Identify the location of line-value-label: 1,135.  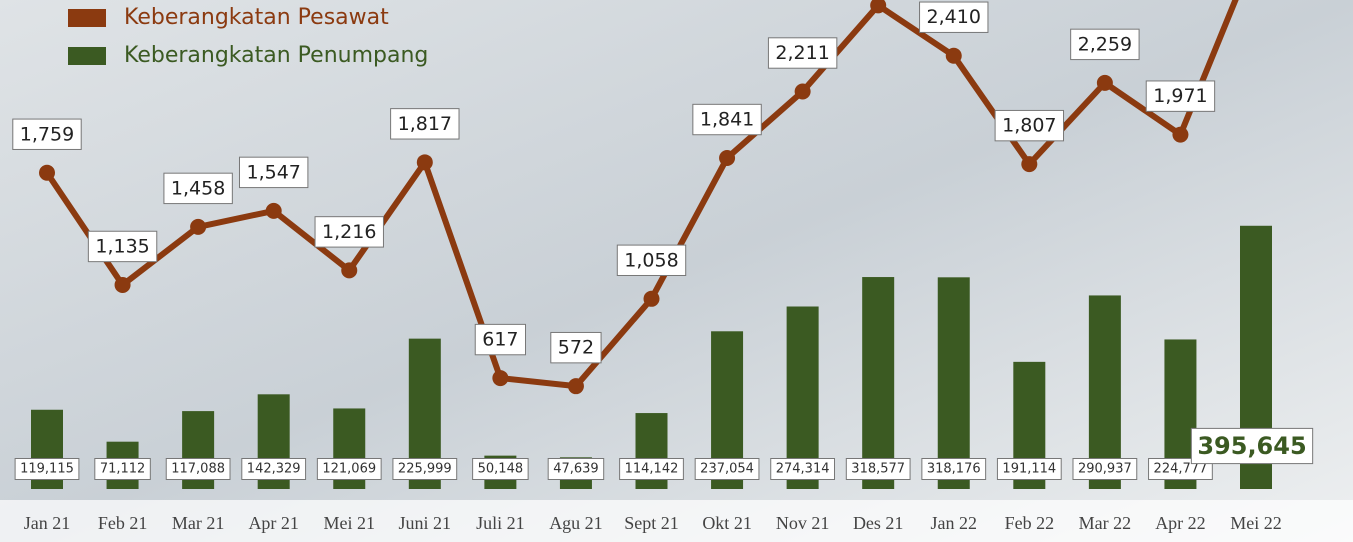
(122, 246).